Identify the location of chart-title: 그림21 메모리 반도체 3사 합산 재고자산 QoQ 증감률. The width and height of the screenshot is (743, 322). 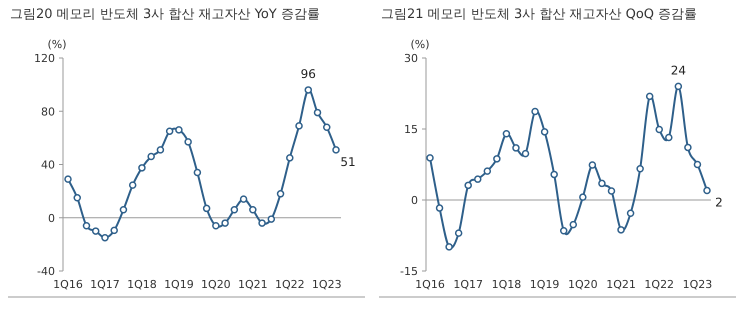
(539, 14).